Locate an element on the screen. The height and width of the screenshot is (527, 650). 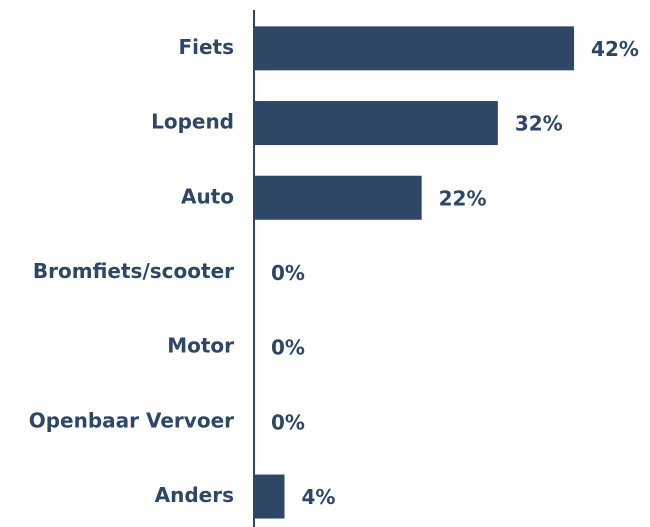
category-label: Motor is located at coordinates (200, 346).